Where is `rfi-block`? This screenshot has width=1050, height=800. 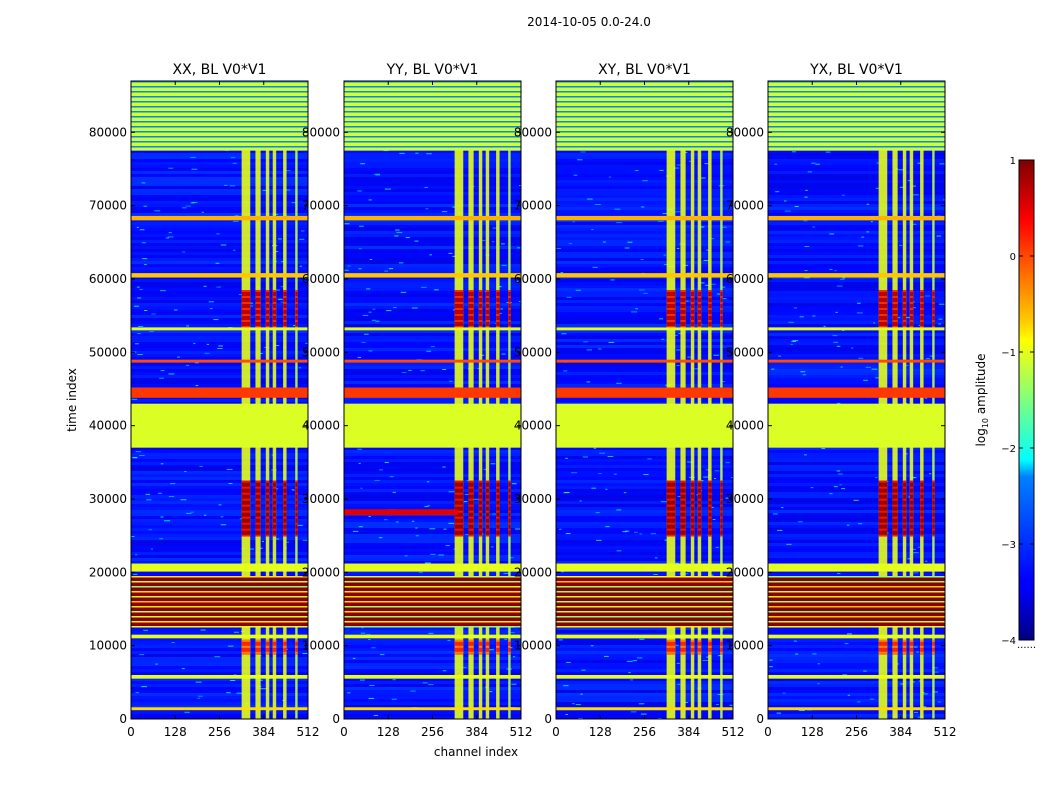
rfi-block is located at coordinates (699, 508).